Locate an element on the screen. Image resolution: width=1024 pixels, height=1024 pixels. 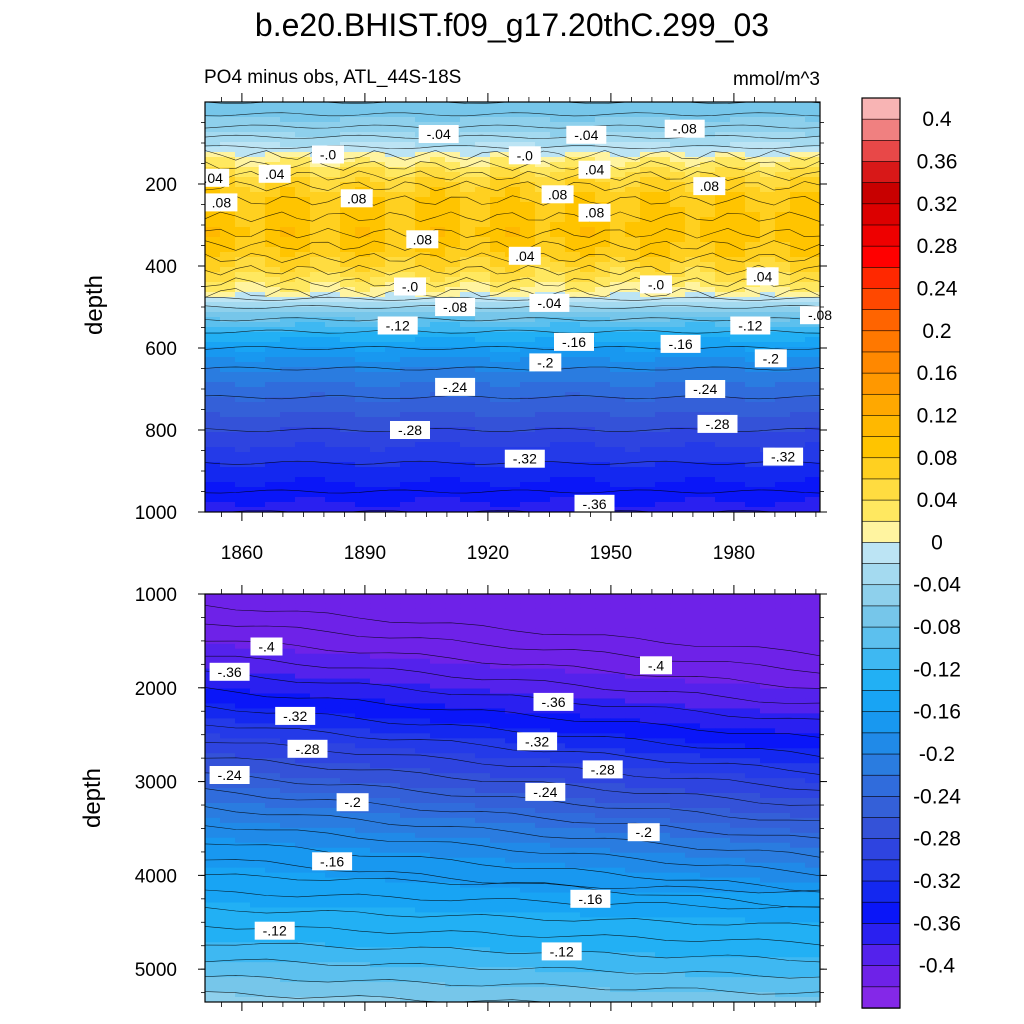
contour-label: .08 is located at coordinates (423, 239).